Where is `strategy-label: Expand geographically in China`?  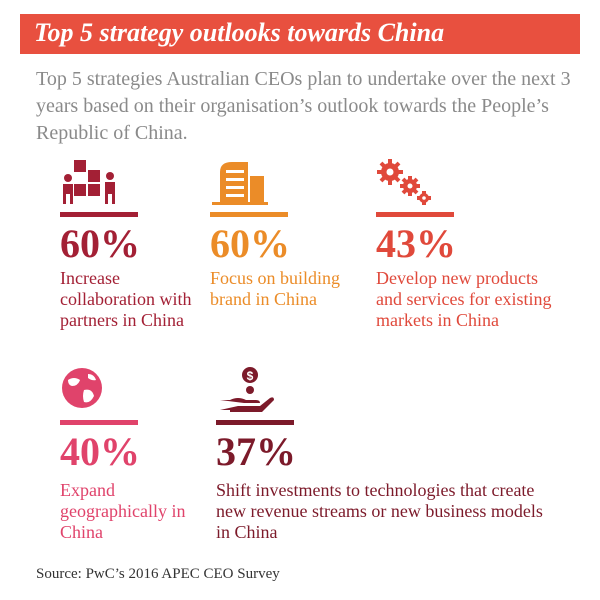 strategy-label: Expand geographically in China is located at coordinates (123, 511).